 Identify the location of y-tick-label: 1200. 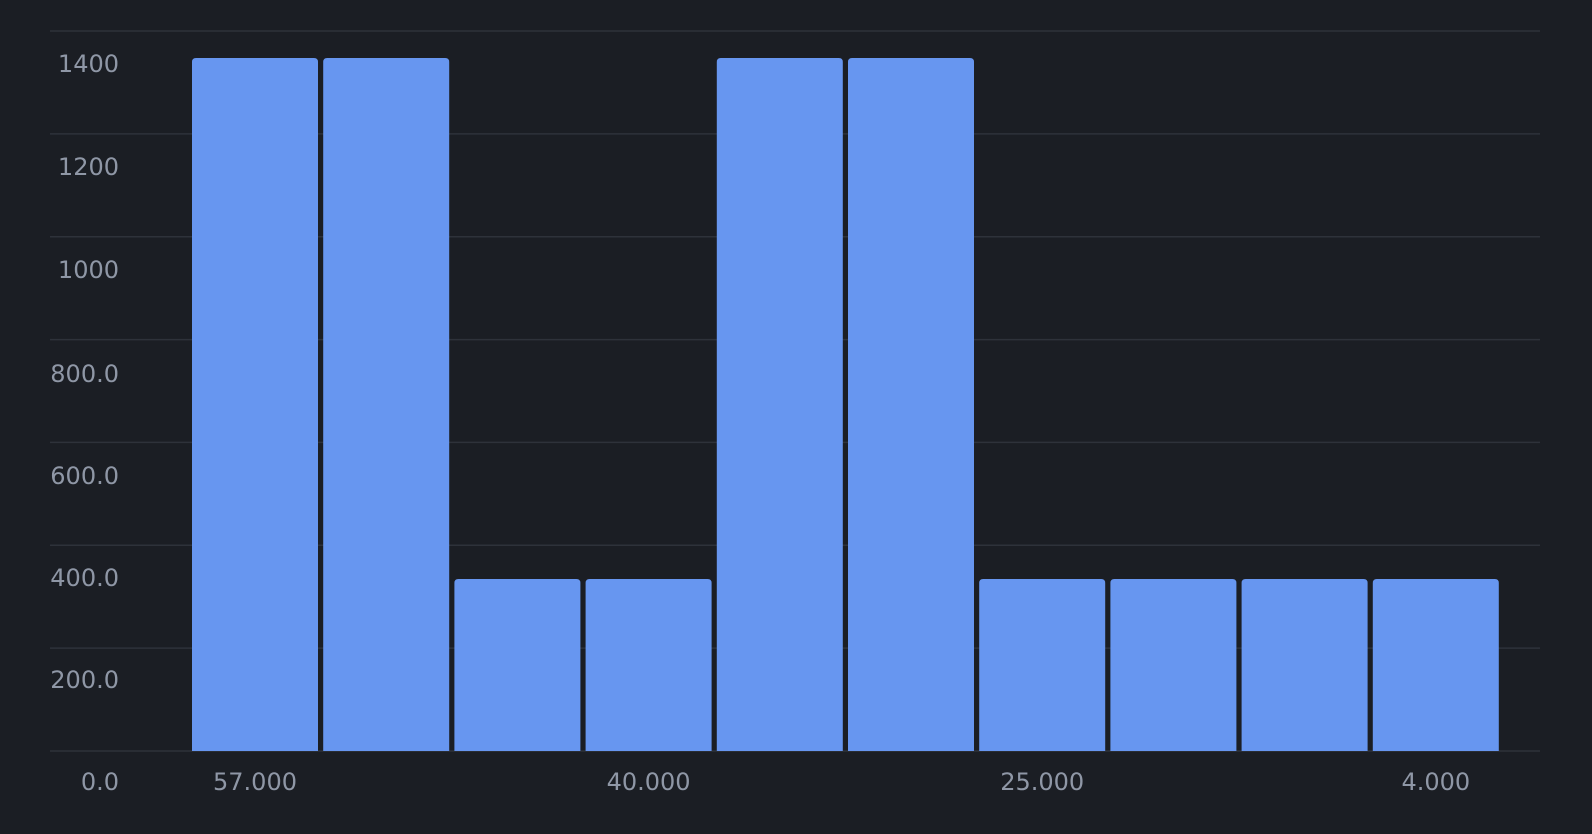
(88, 167).